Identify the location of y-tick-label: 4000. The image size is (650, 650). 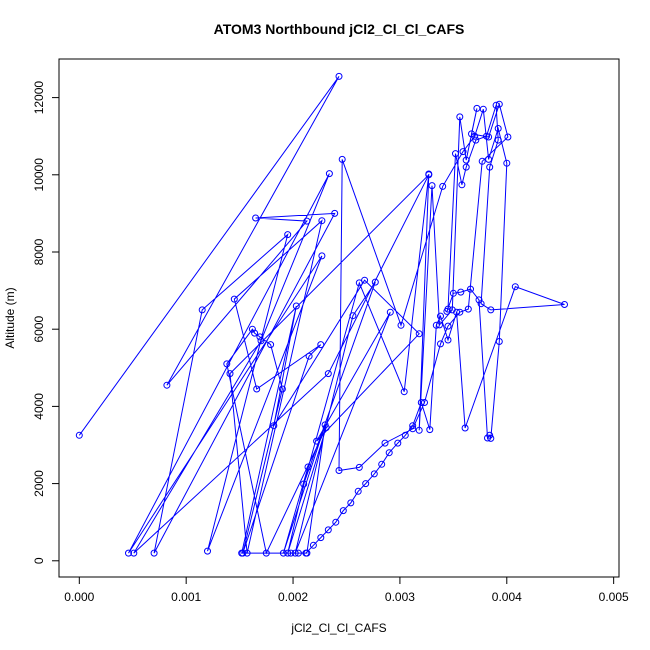
(39, 406).